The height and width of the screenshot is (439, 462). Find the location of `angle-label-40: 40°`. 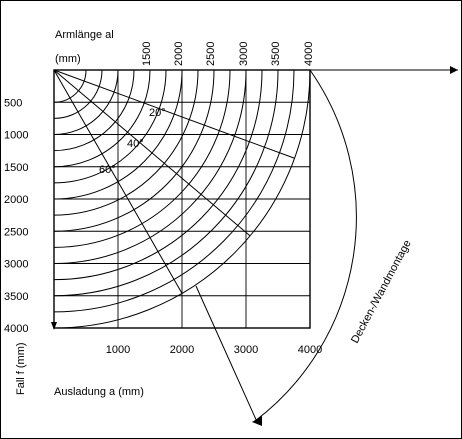

angle-label-40: 40° is located at coordinates (135, 144).